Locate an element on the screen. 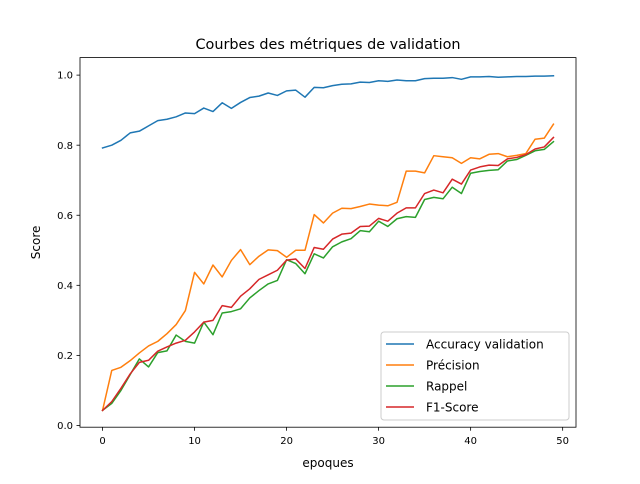 This screenshot has width=640, height=484. x-tick-label: 0 is located at coordinates (102, 441).